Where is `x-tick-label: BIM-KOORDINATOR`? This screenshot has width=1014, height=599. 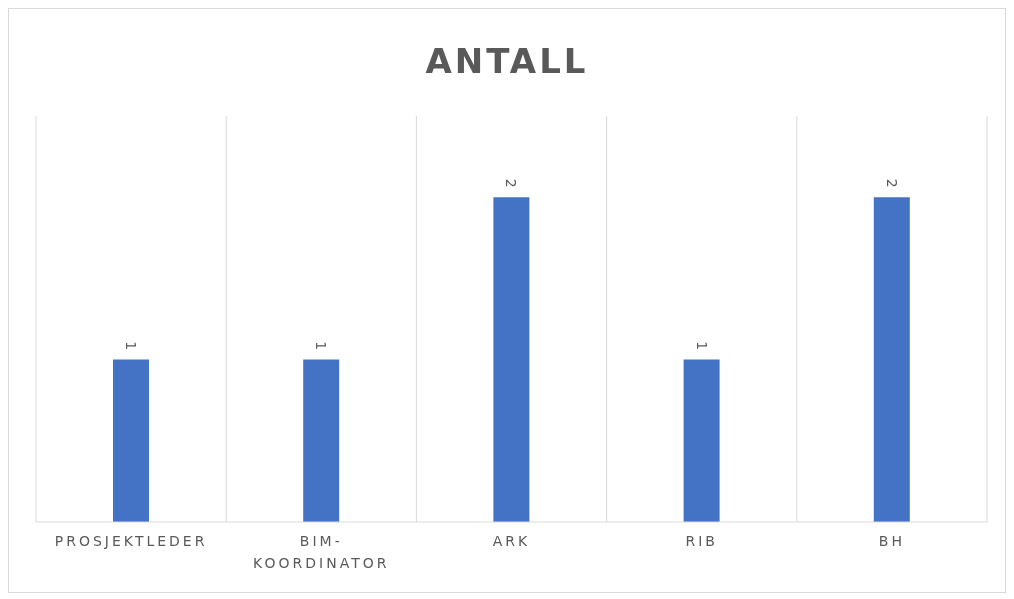
x-tick-label: BIM-KOORDINATOR is located at coordinates (321, 552).